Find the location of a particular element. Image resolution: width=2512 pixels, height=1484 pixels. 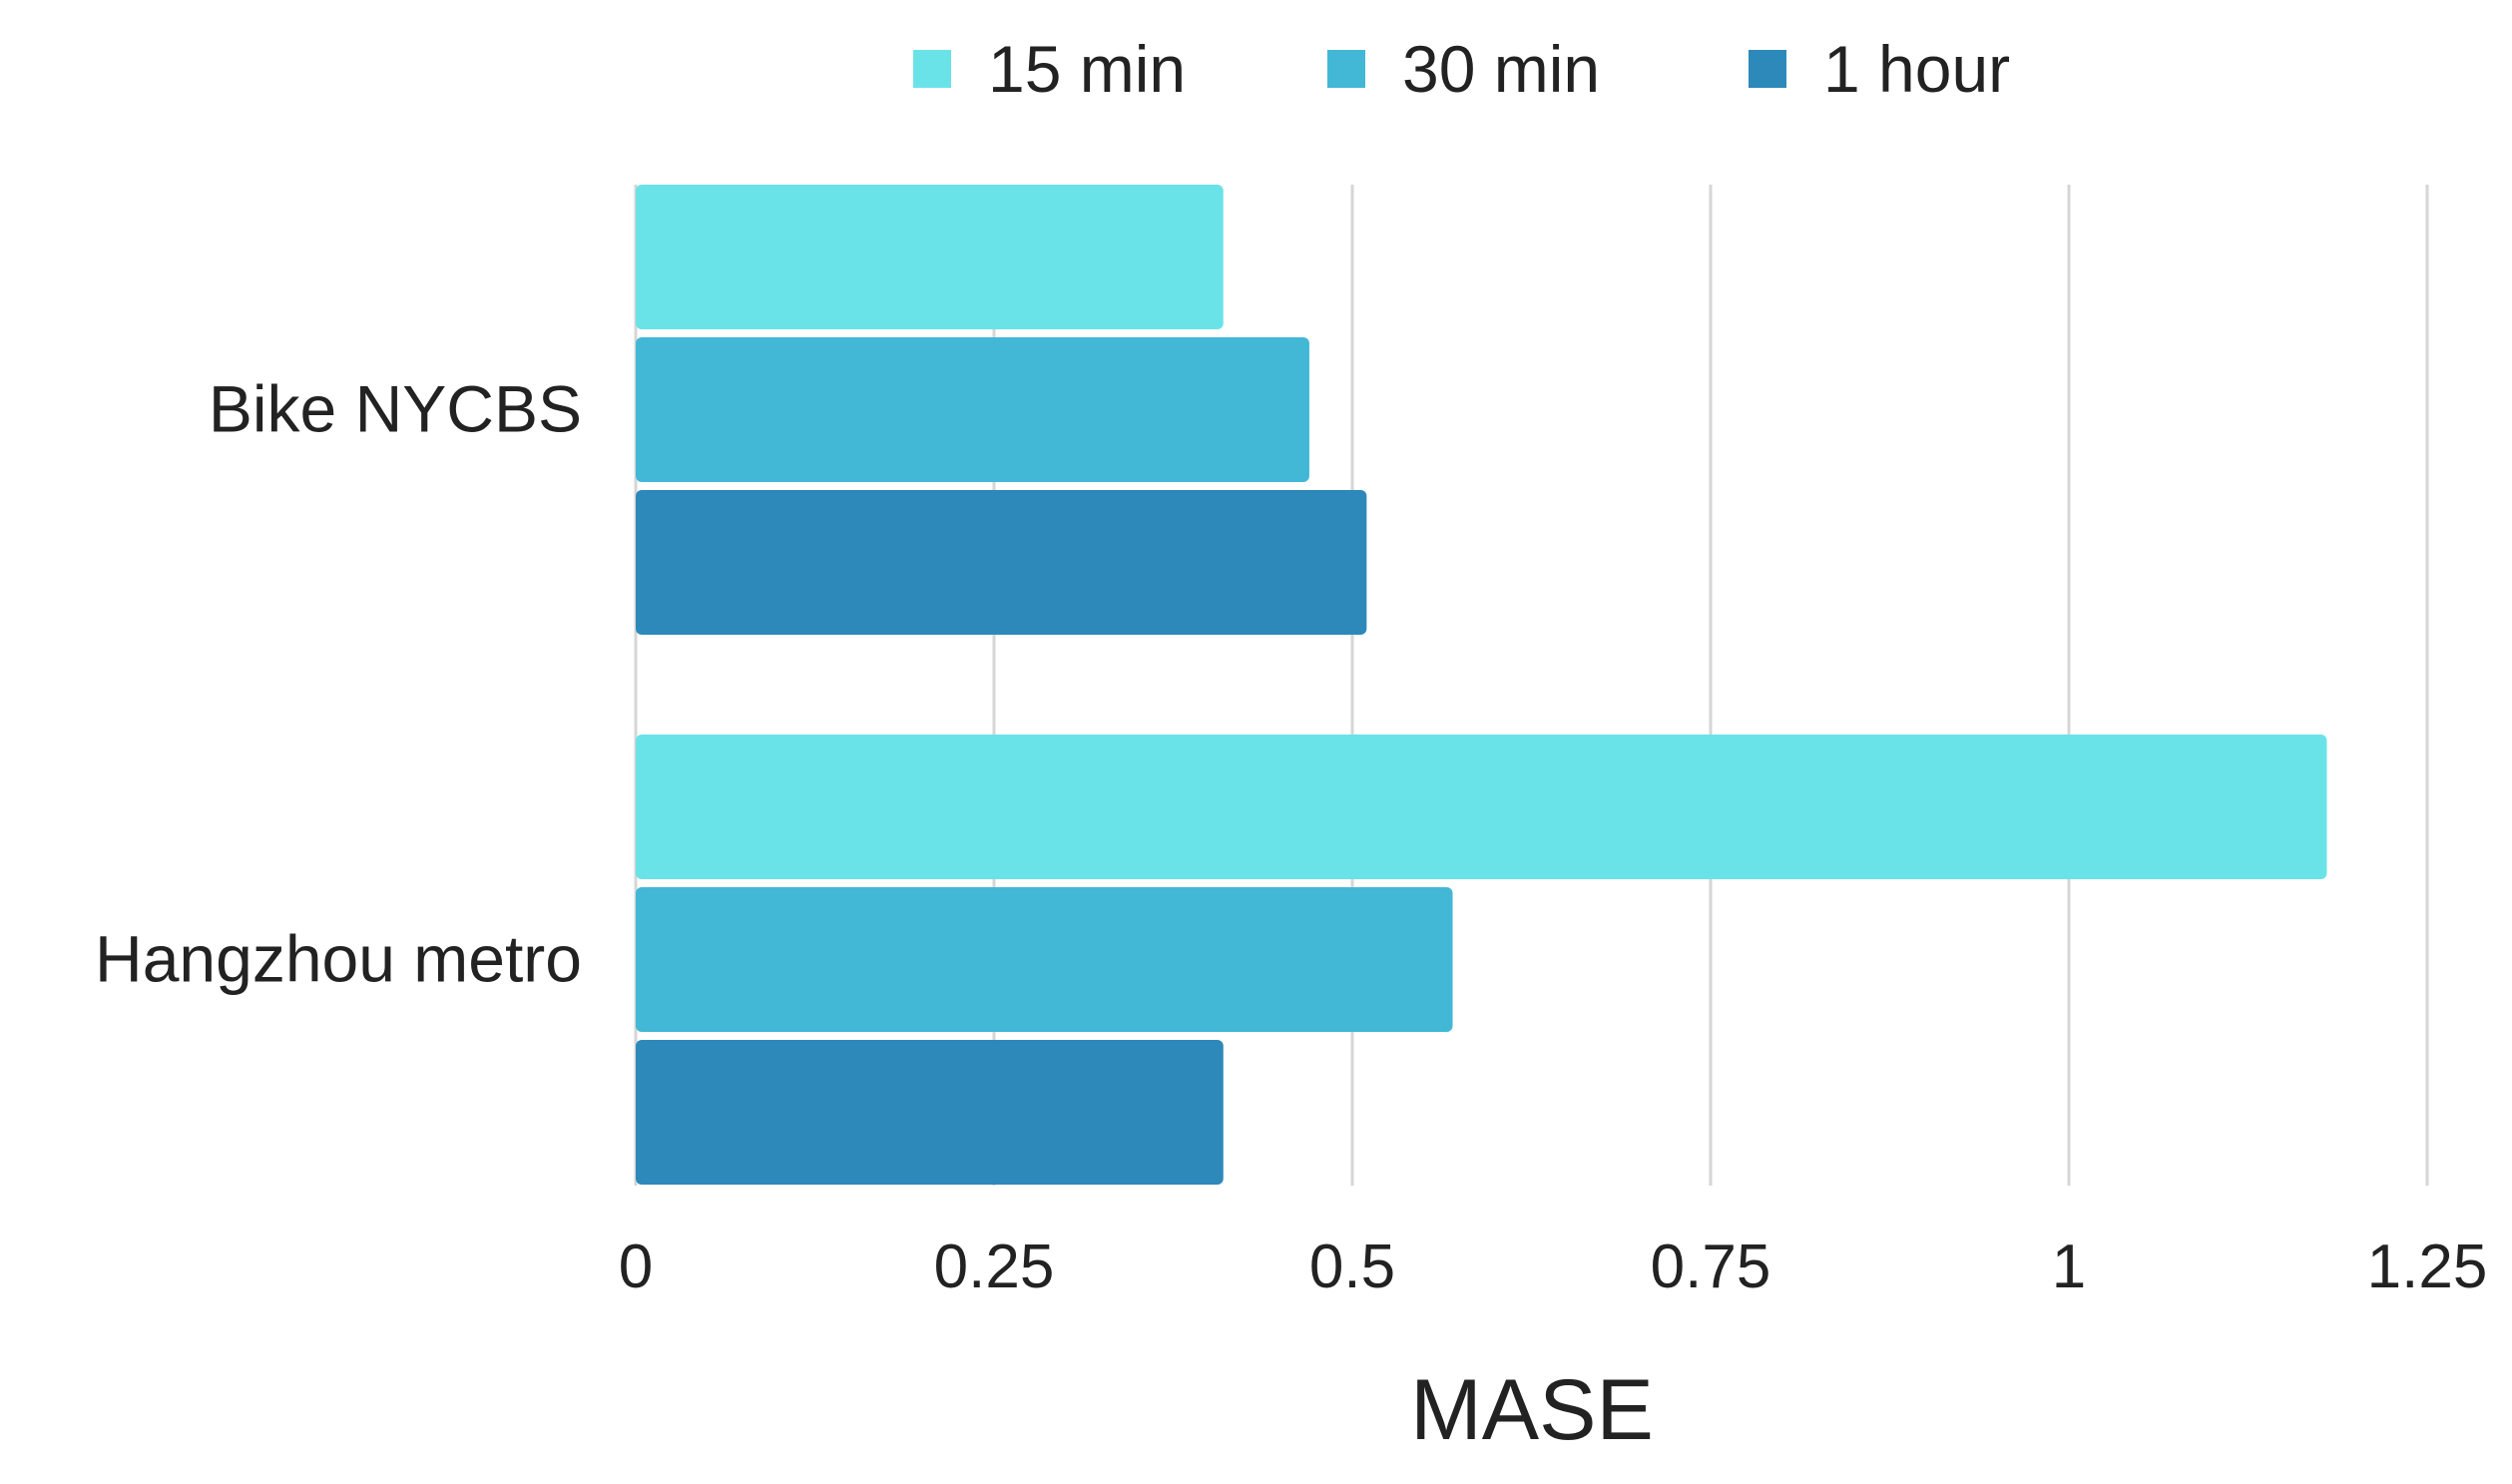

x-tick-label: 0.5 is located at coordinates (1352, 1267).